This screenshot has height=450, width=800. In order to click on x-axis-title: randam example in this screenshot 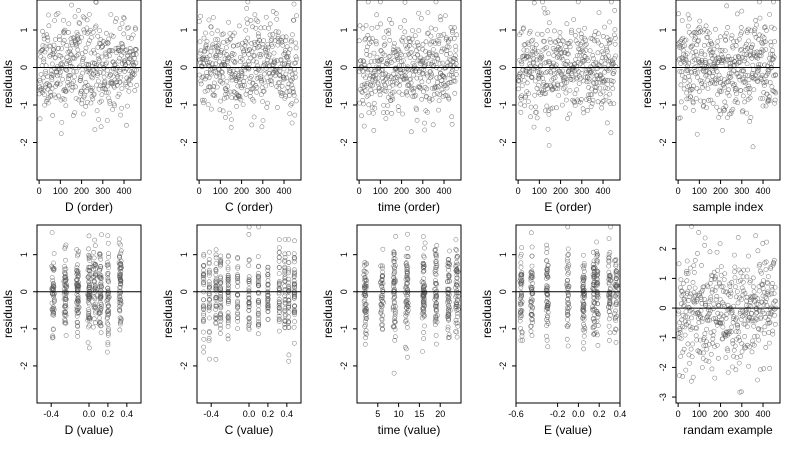, I will do `click(728, 430)`.